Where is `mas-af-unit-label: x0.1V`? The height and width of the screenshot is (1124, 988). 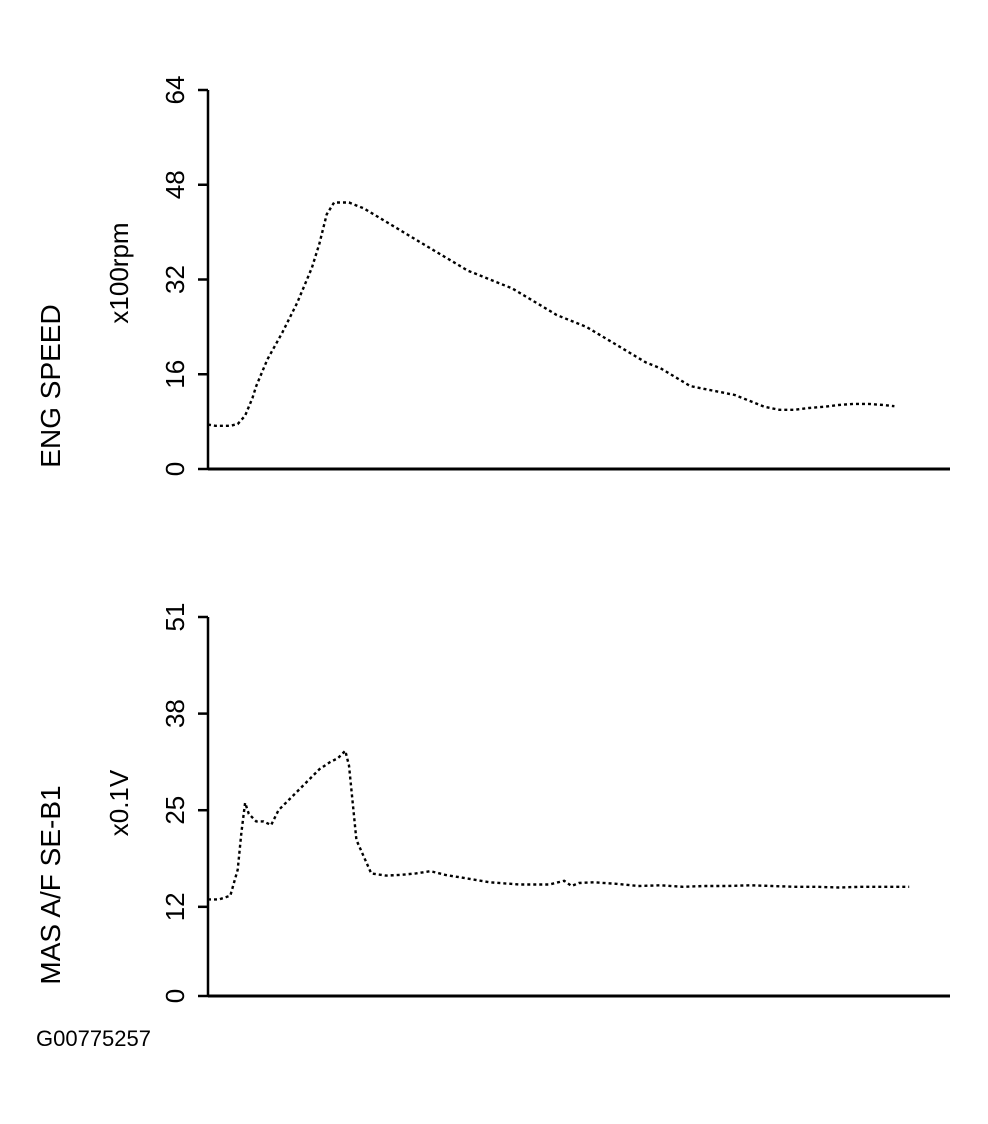 mas-af-unit-label: x0.1V is located at coordinates (119, 802).